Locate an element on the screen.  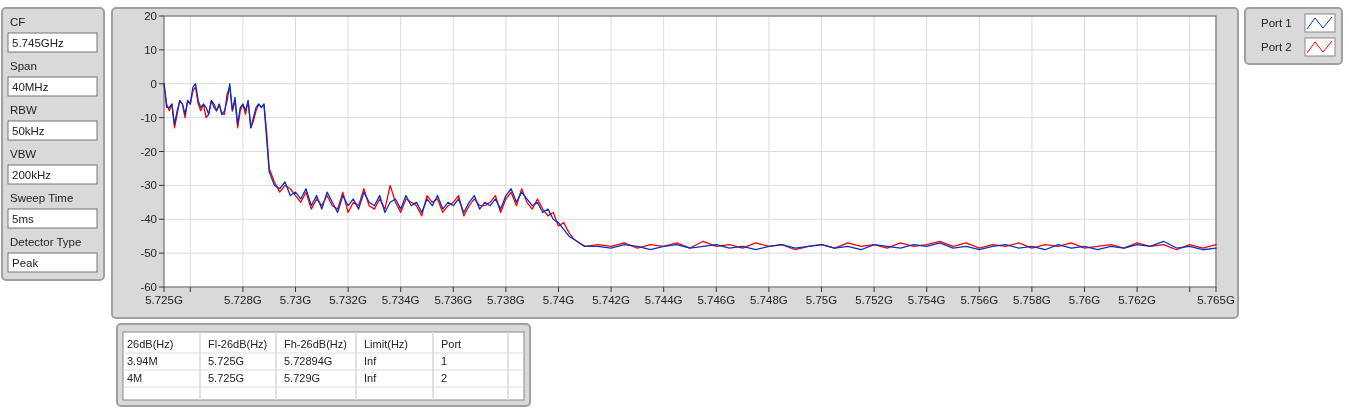
y-tick-label: -10 is located at coordinates (148, 117).